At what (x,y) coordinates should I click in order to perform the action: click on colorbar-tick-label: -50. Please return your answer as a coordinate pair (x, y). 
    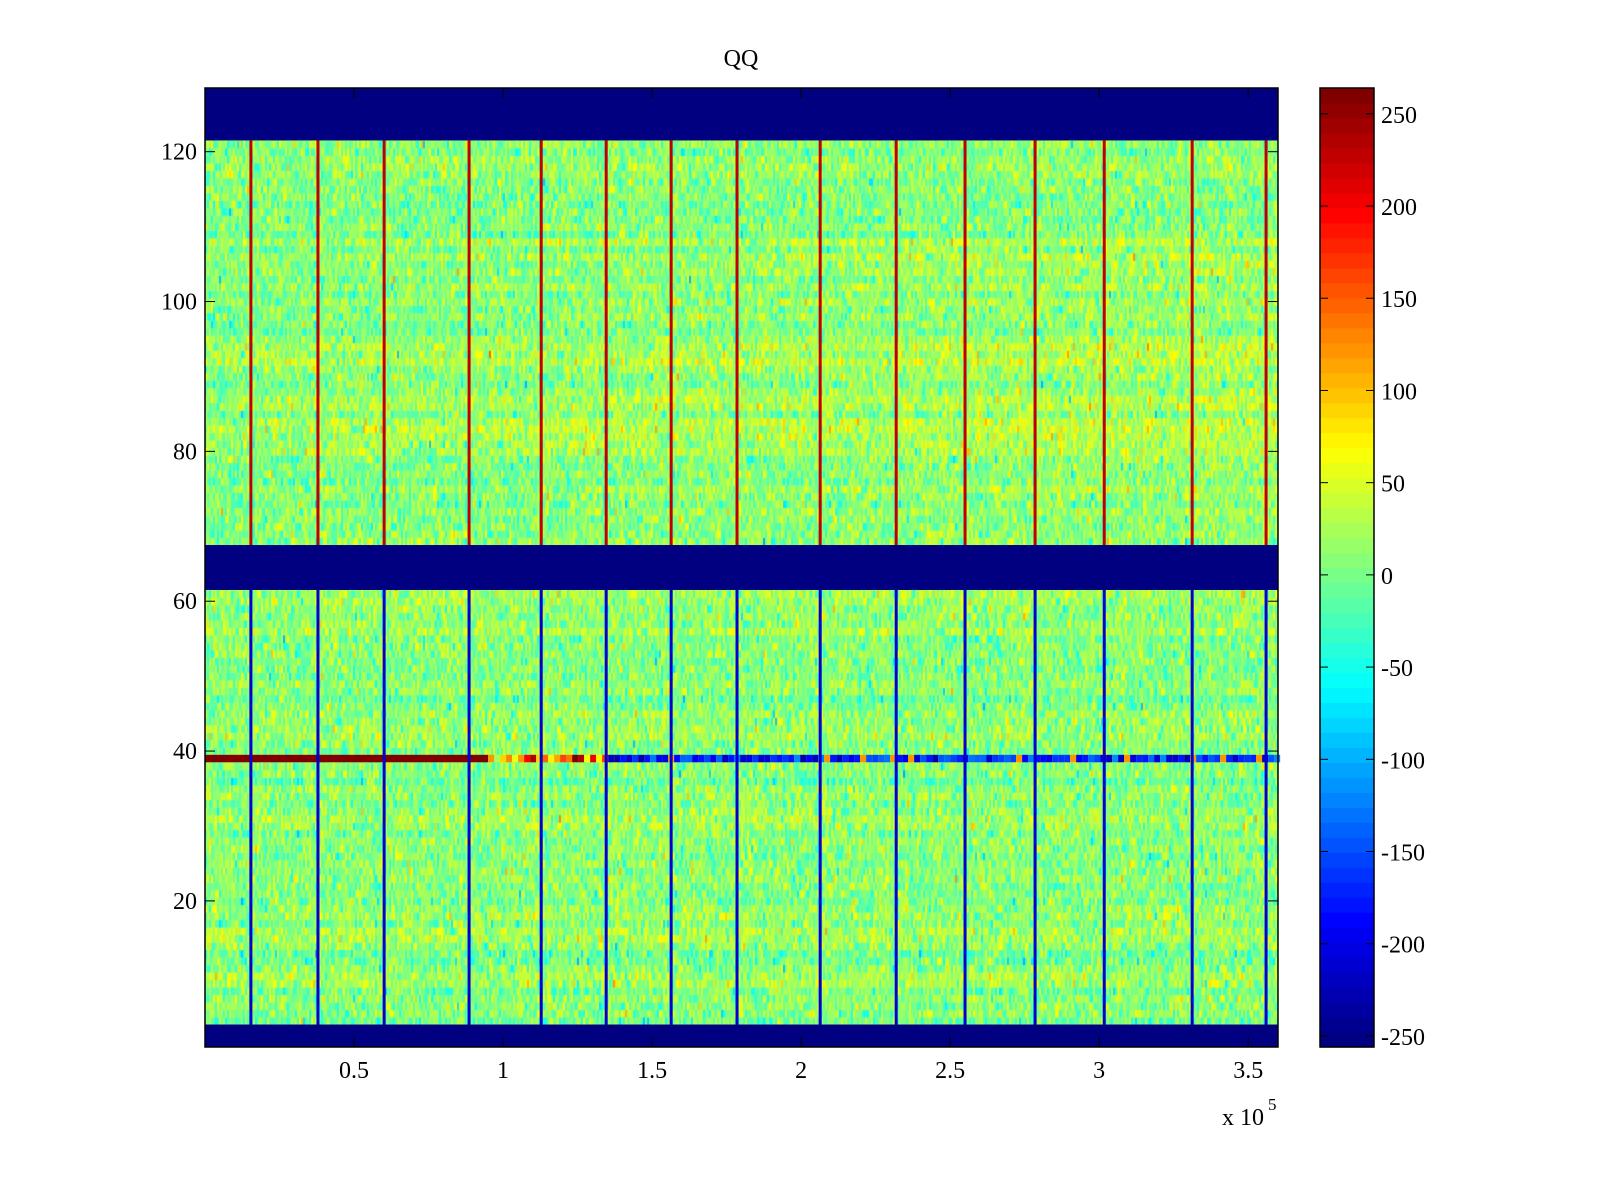
    Looking at the image, I should click on (1397, 669).